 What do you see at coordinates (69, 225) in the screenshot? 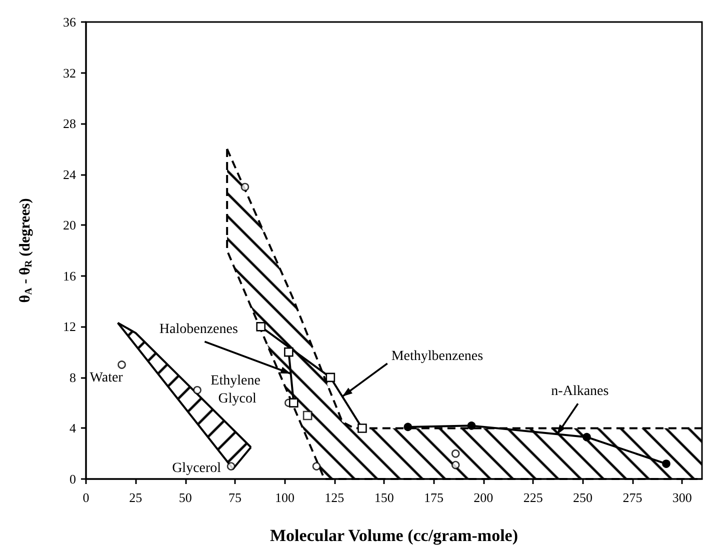
I see `y-tick-label: 20` at bounding box center [69, 225].